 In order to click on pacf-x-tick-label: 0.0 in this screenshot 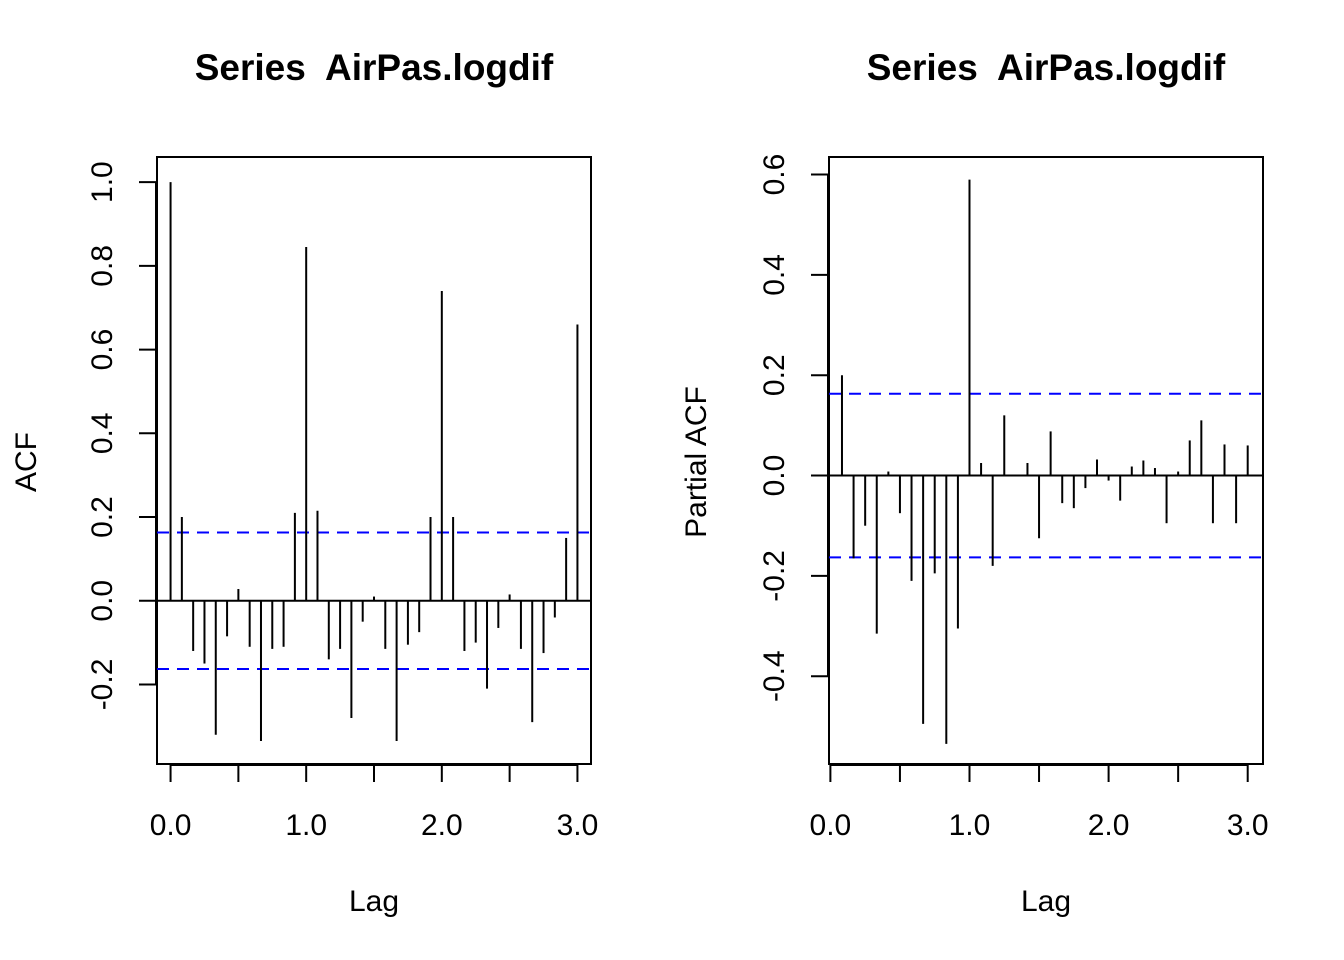, I will do `click(831, 825)`.